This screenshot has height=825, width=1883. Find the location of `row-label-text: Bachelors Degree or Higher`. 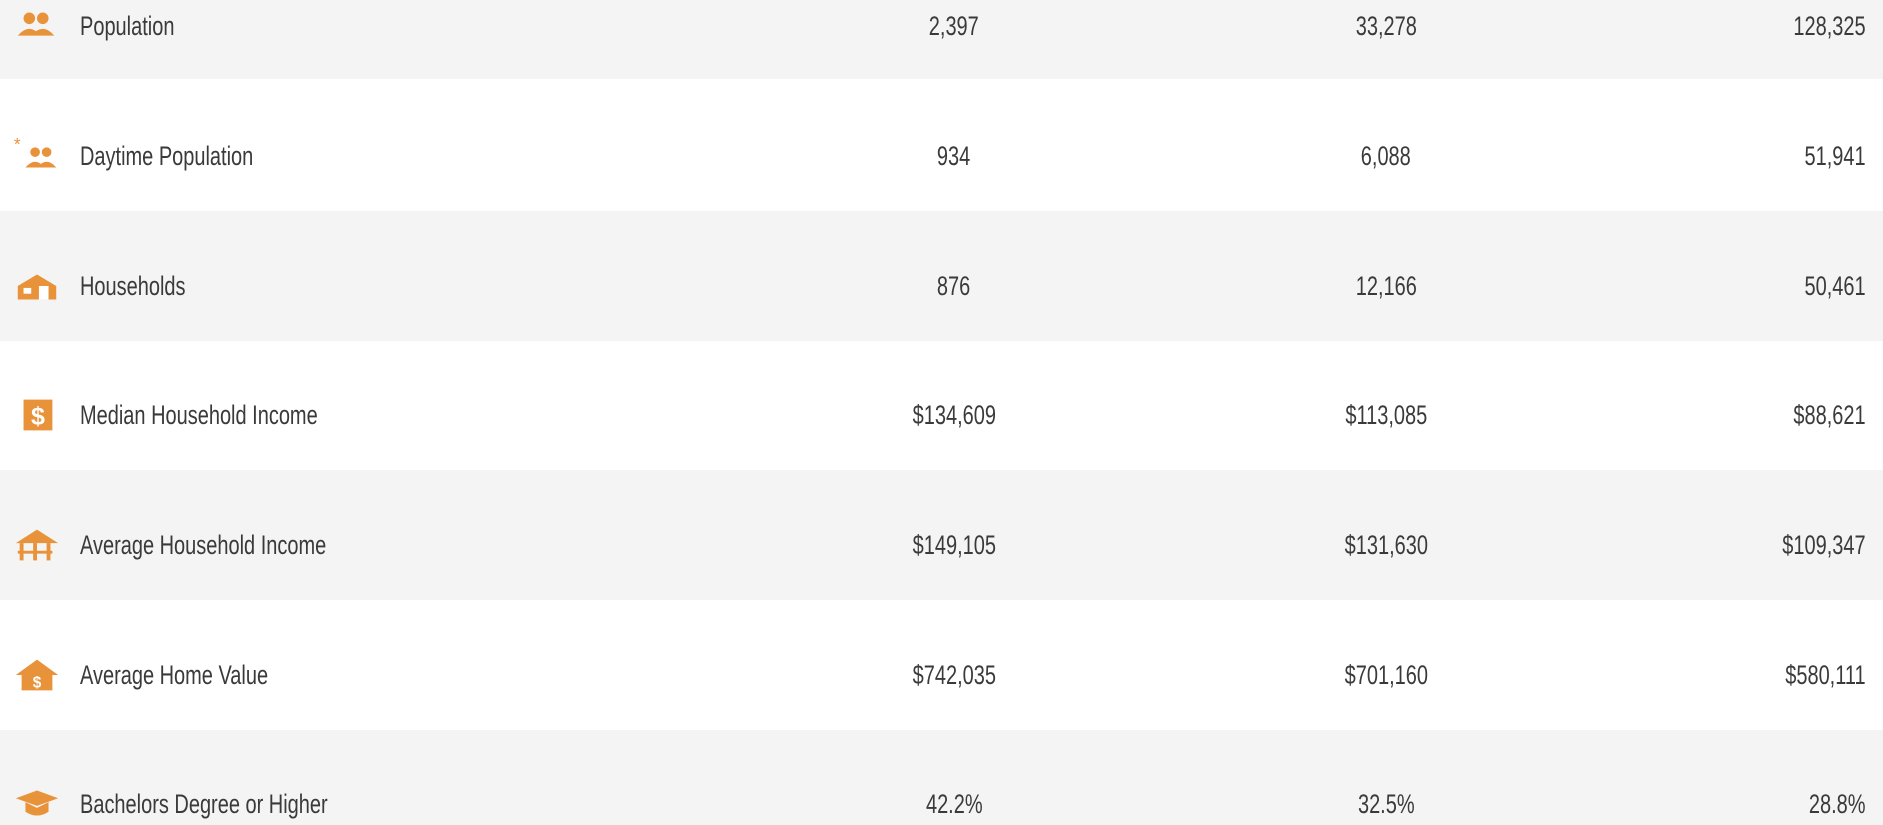

row-label-text: Bachelors Degree or Higher is located at coordinates (204, 804).